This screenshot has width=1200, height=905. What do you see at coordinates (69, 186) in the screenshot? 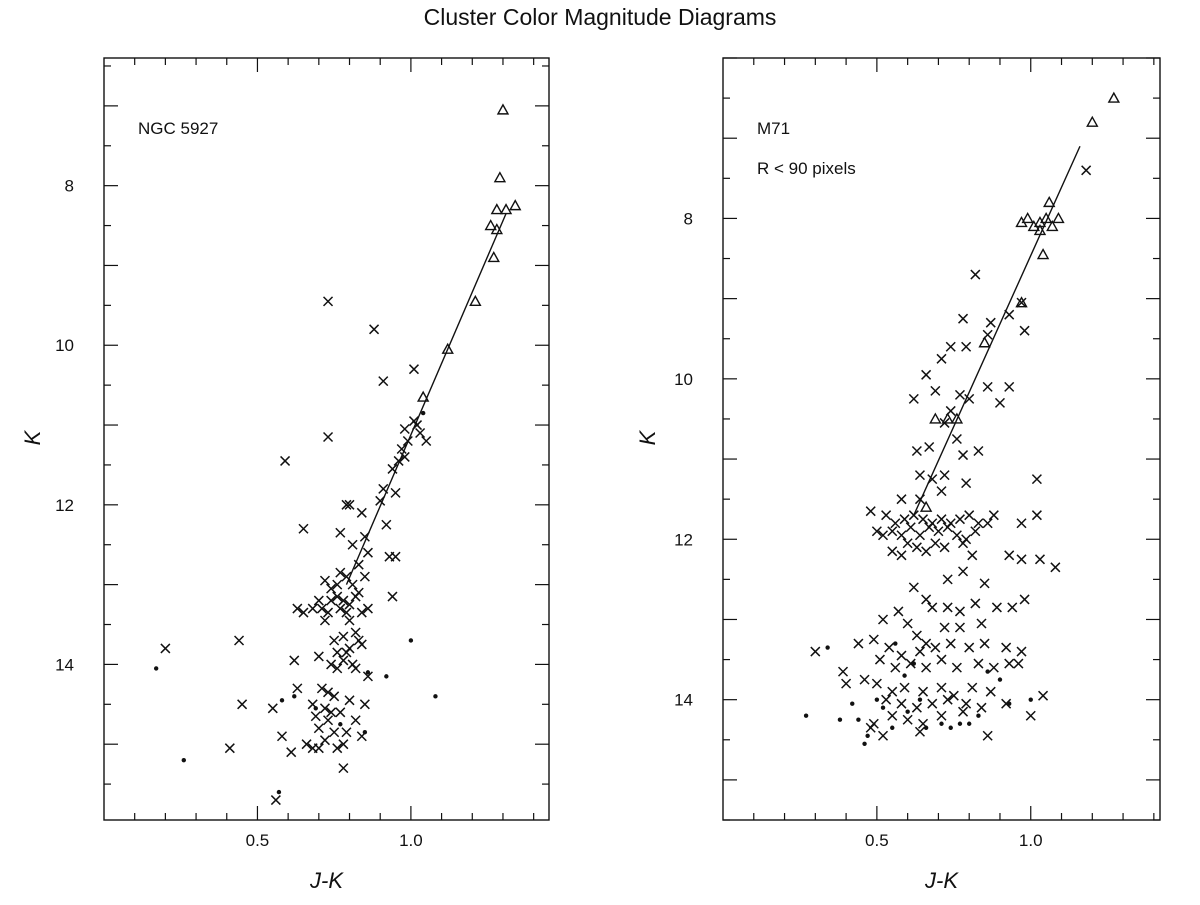
I see `y-tick-label: 8` at bounding box center [69, 186].